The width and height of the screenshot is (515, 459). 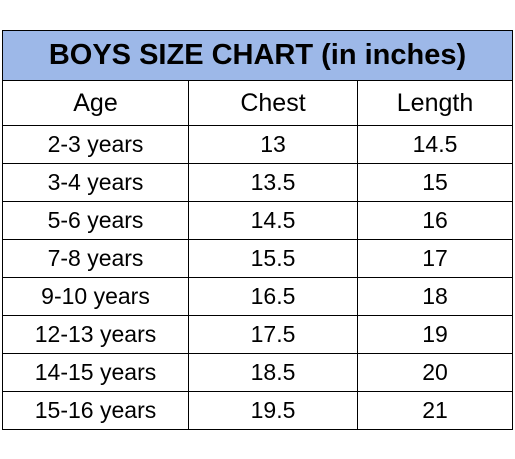 I want to click on table-cell: 5-6 years, so click(x=95, y=220).